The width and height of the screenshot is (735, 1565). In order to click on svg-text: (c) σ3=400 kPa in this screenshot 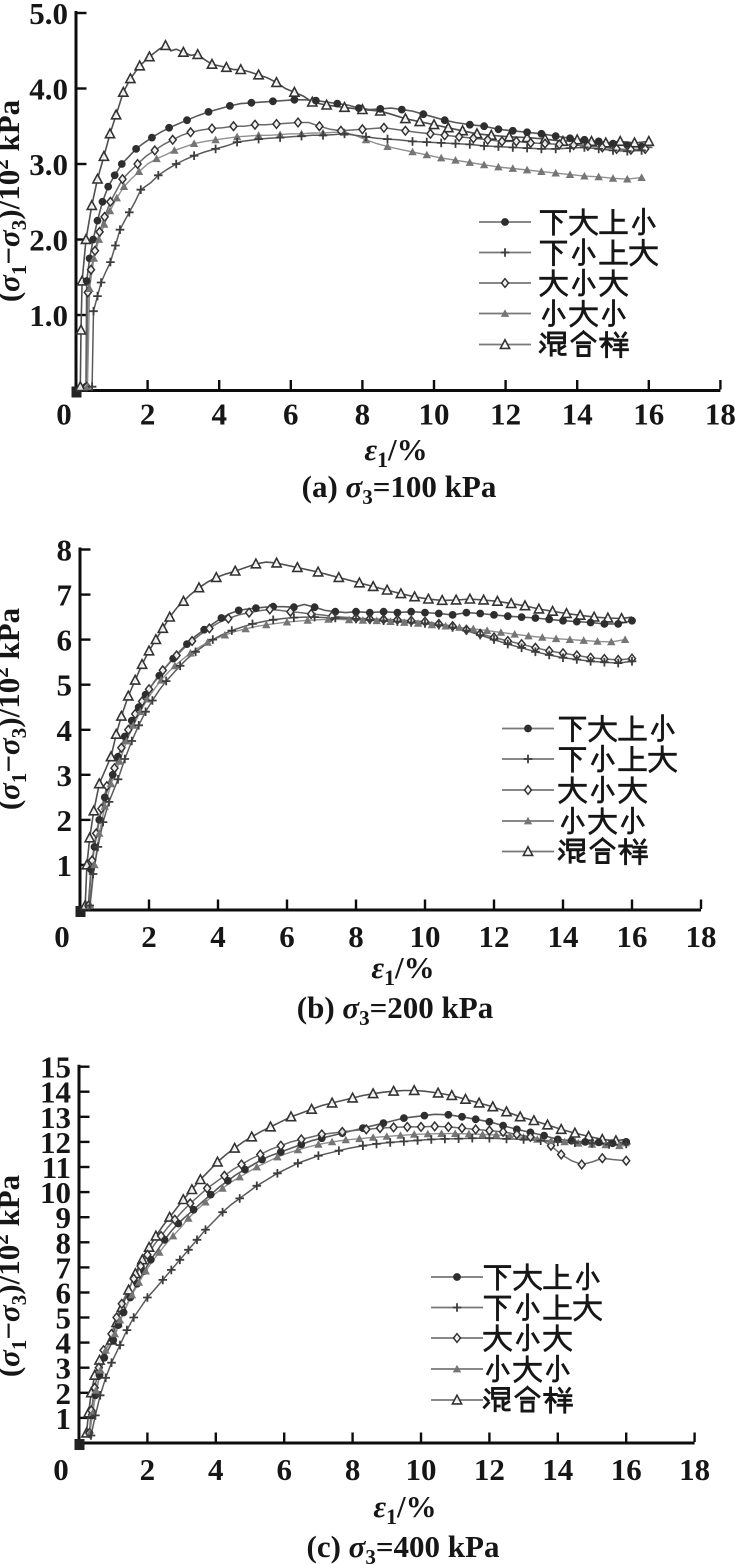, I will do `click(403, 1547)`.